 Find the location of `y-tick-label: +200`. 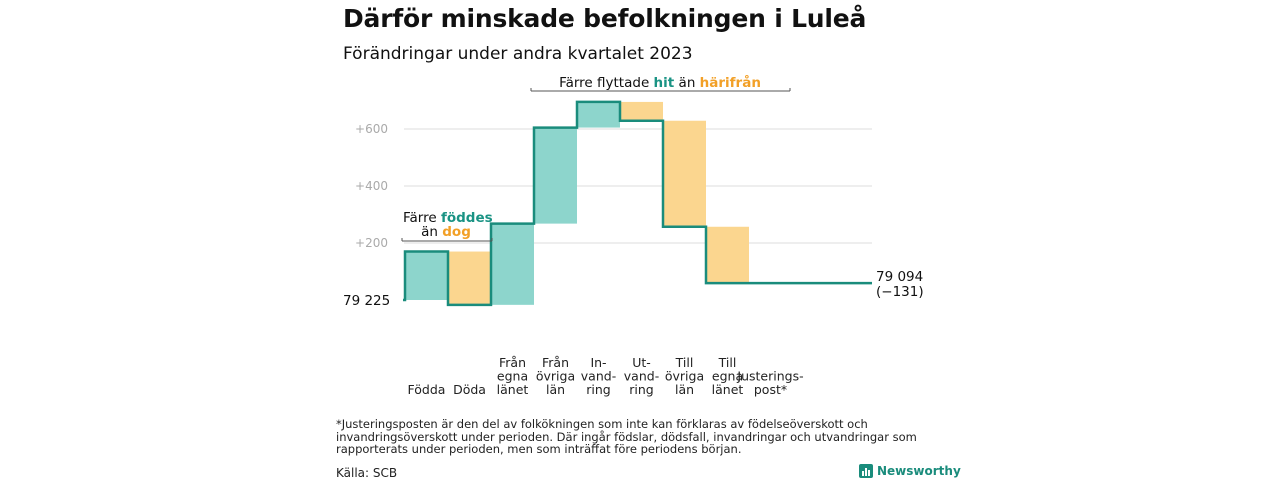

y-tick-label: +200 is located at coordinates (371, 243).